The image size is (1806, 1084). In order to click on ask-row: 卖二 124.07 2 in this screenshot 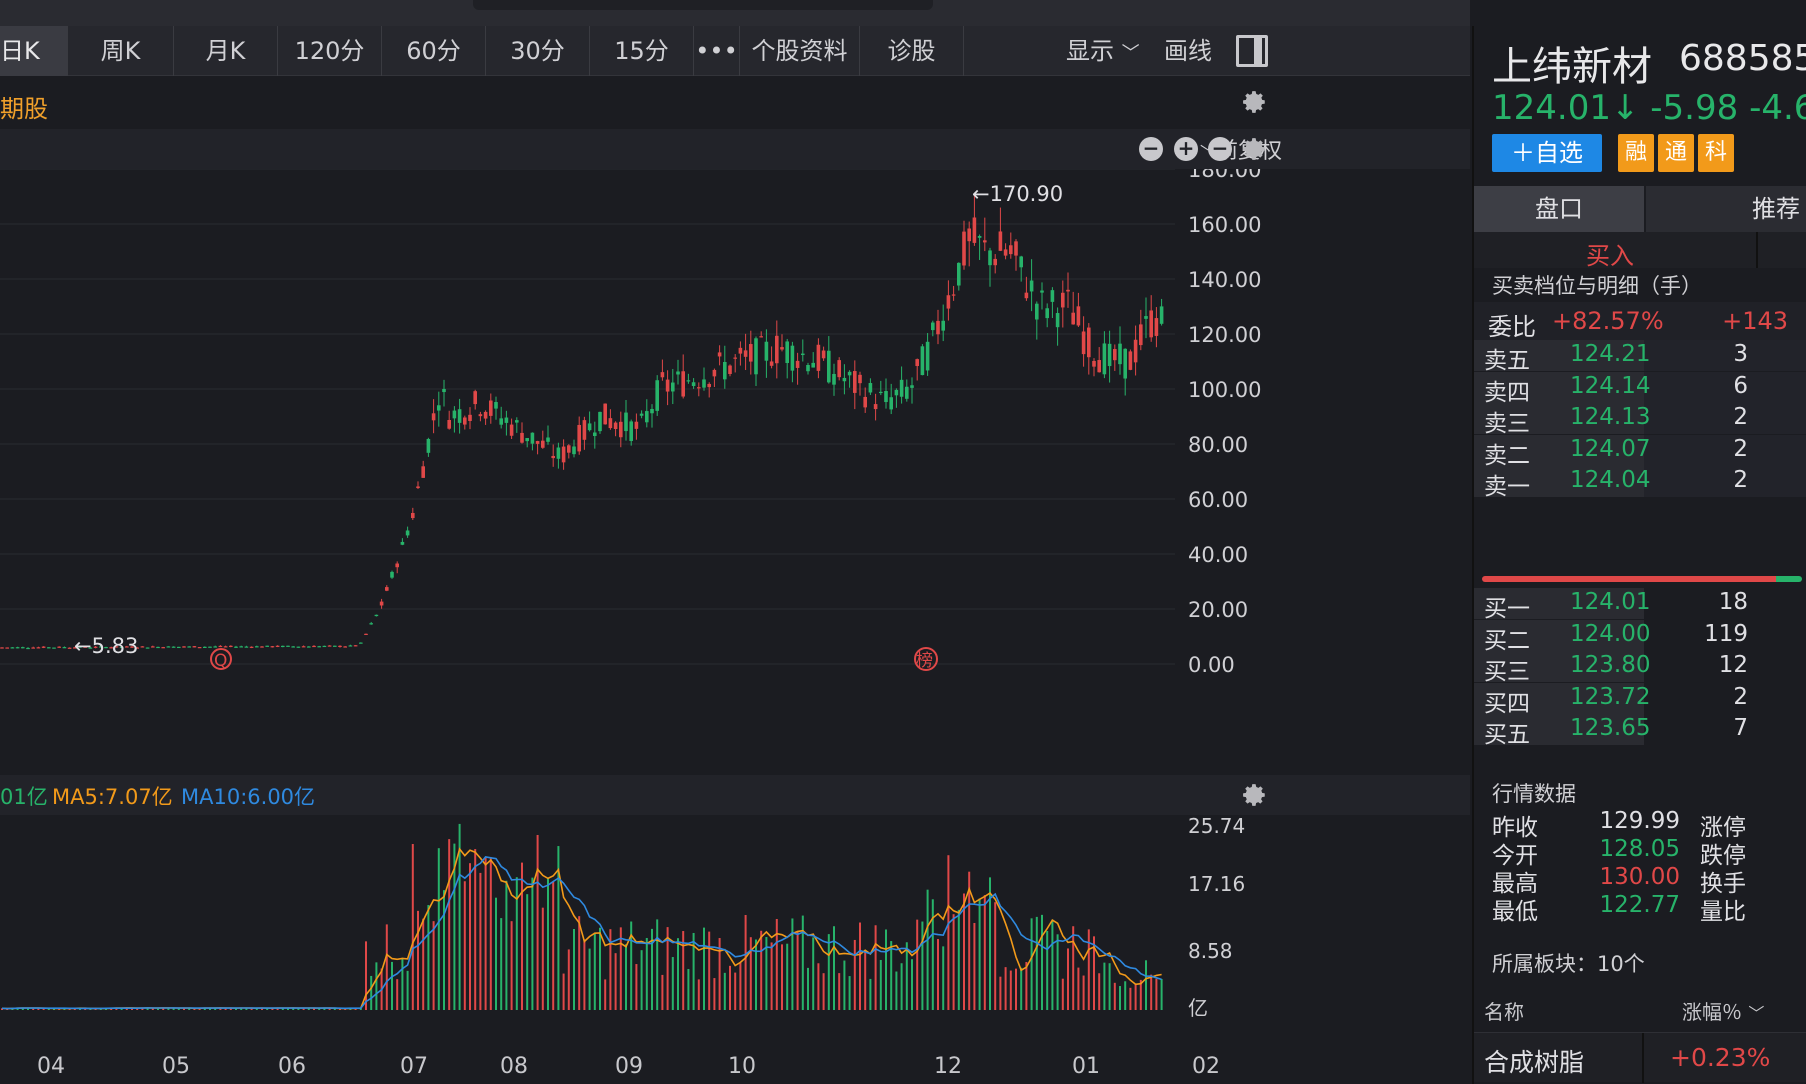, I will do `click(1640, 451)`.